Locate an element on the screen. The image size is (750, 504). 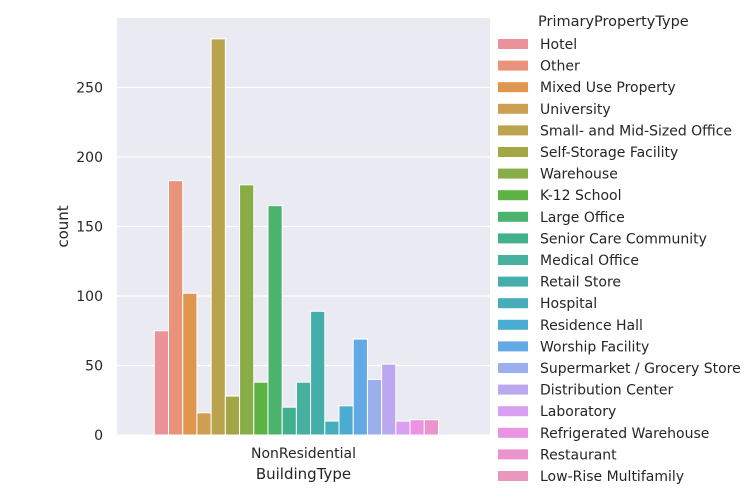
legend-entry: Medical Office is located at coordinates (589, 261).